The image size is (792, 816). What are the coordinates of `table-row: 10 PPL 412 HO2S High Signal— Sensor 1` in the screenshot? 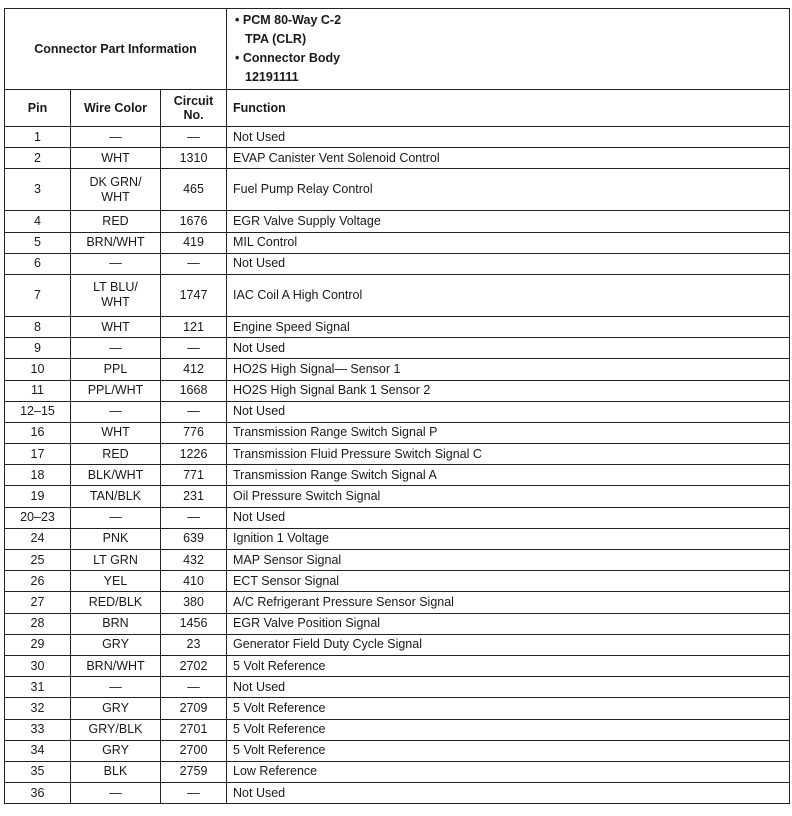 It's located at (397, 369).